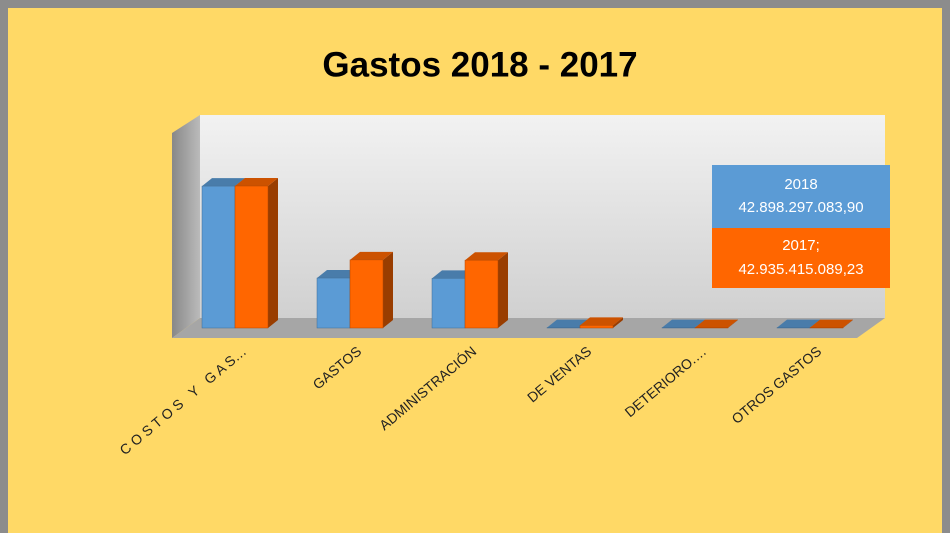  I want to click on data-label-title: 2017;, so click(801, 245).